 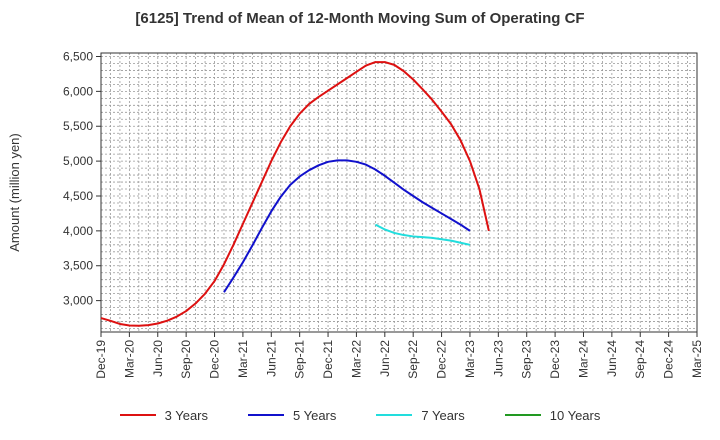 What do you see at coordinates (669, 359) in the screenshot?
I see `x-tick-label: Dec-24` at bounding box center [669, 359].